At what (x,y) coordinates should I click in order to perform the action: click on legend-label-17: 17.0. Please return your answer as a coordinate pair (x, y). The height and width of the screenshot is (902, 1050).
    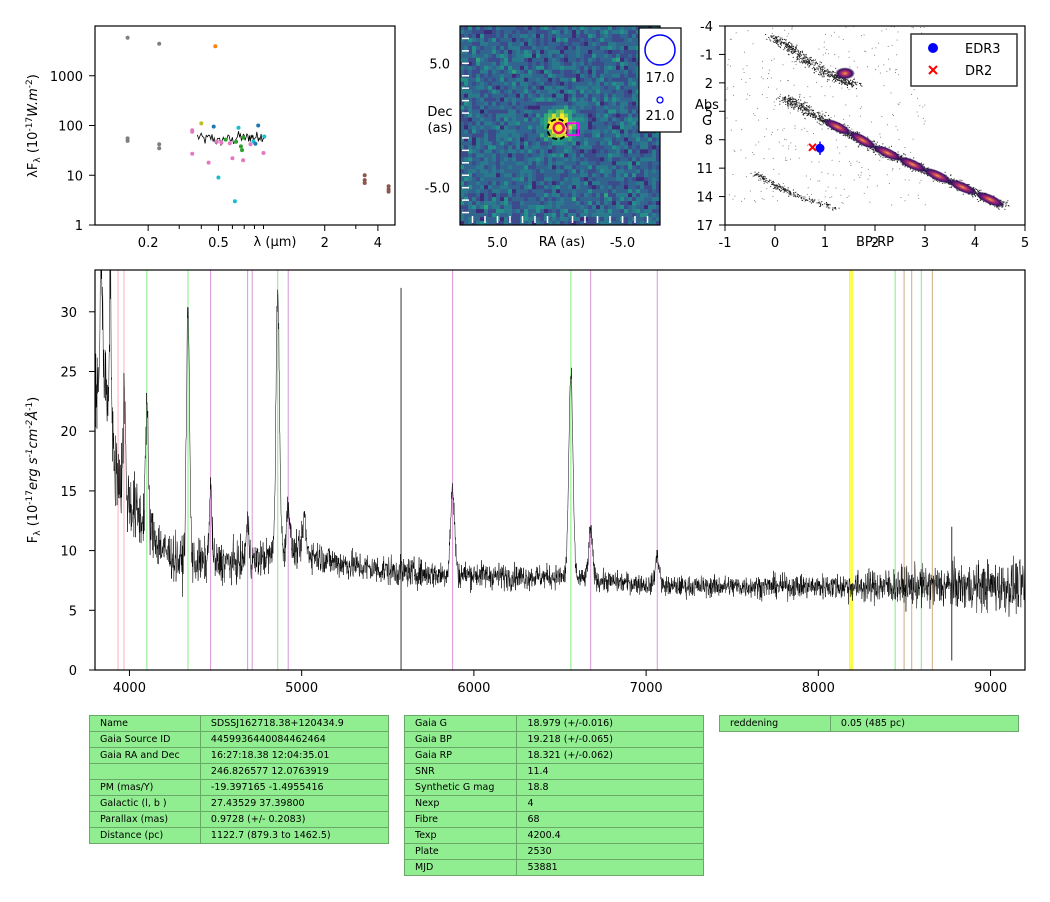
    Looking at the image, I should click on (660, 78).